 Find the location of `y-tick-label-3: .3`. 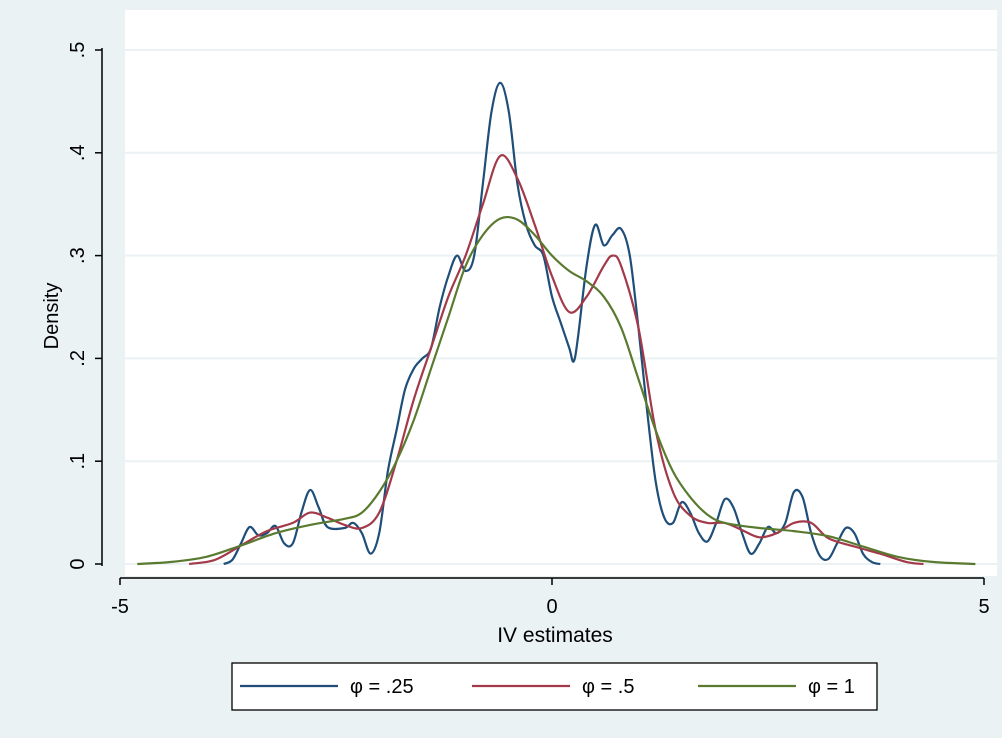

y-tick-label-3: .3 is located at coordinates (78, 255).